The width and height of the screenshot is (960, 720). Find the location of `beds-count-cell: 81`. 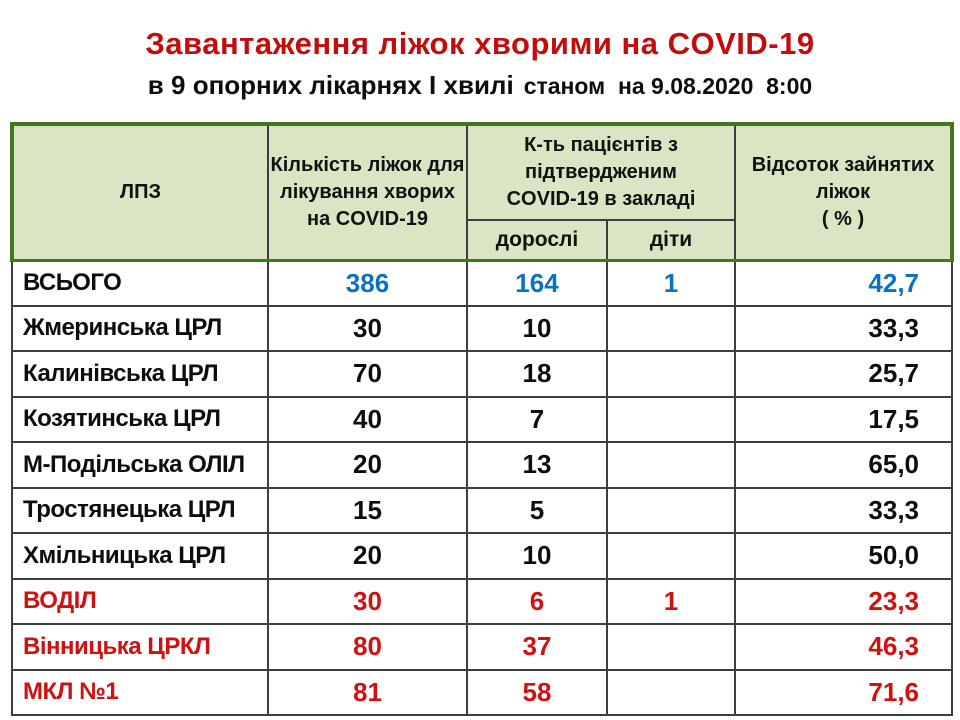

beds-count-cell: 81 is located at coordinates (367, 692).